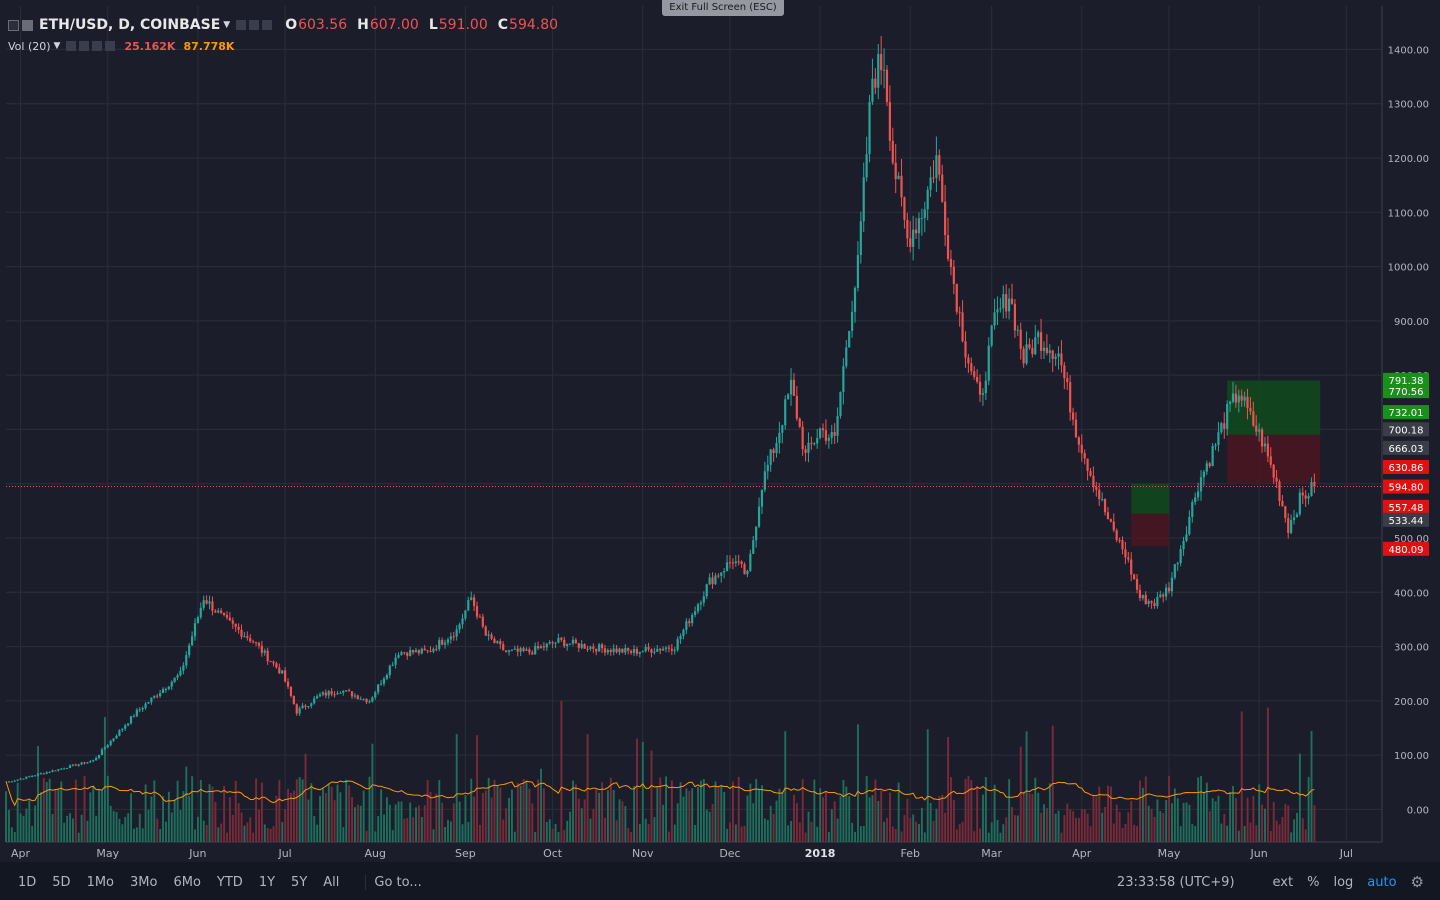 This screenshot has width=1440, height=900. I want to click on range-ytd: YTD, so click(229, 882).